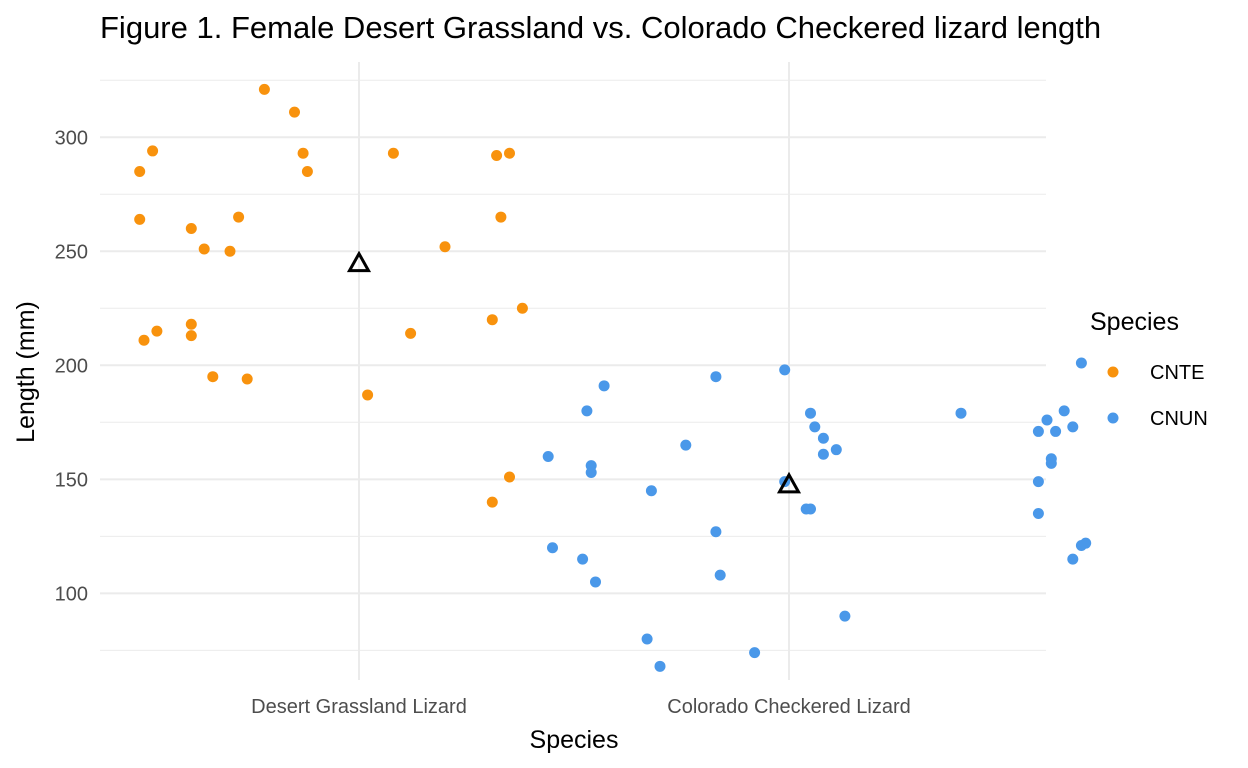 Image resolution: width=1248 pixels, height=768 pixels. What do you see at coordinates (359, 707) in the screenshot?
I see `x-tick-label: Desert Grassland Lizard` at bounding box center [359, 707].